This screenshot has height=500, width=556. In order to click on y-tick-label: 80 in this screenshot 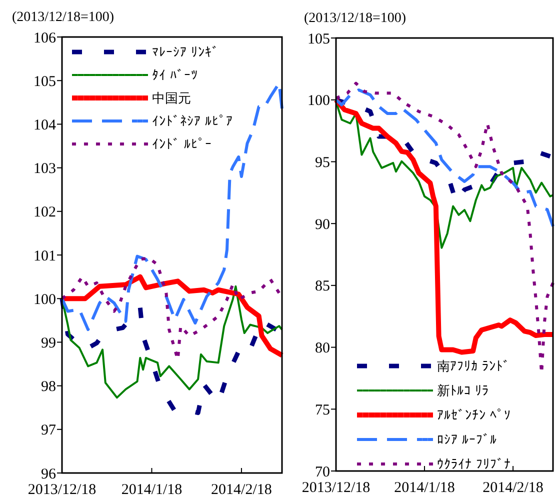, I will do `click(322, 348)`.